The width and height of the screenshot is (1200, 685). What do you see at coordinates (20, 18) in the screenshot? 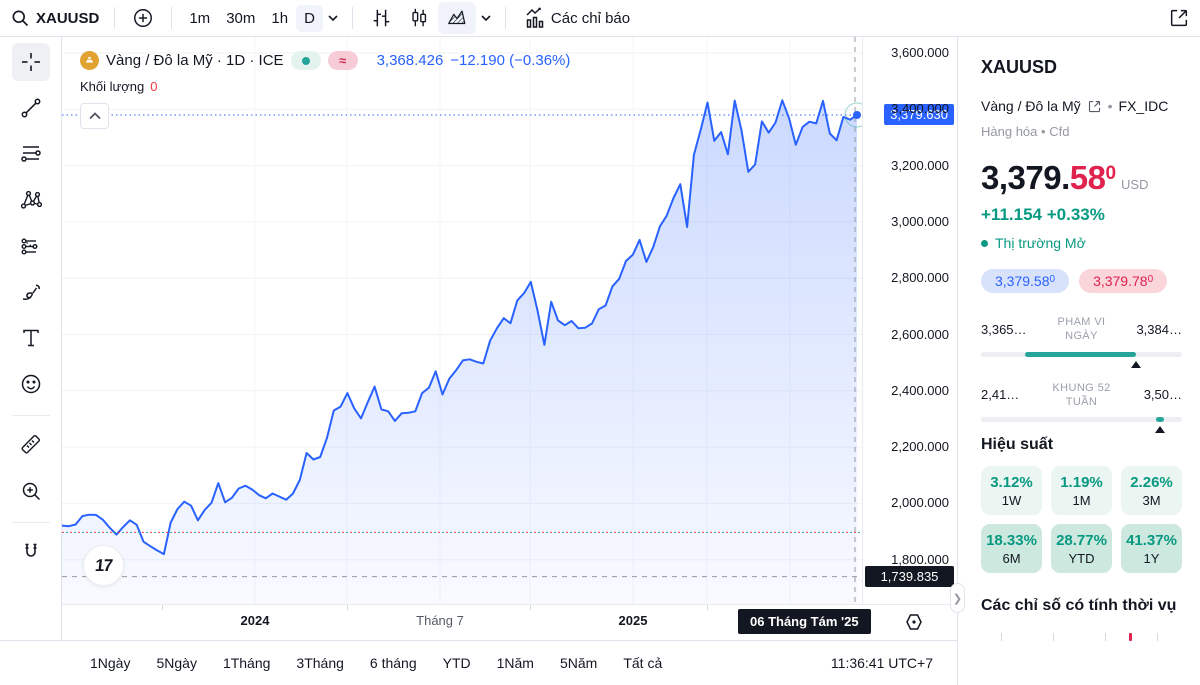
I see `search-icon` at bounding box center [20, 18].